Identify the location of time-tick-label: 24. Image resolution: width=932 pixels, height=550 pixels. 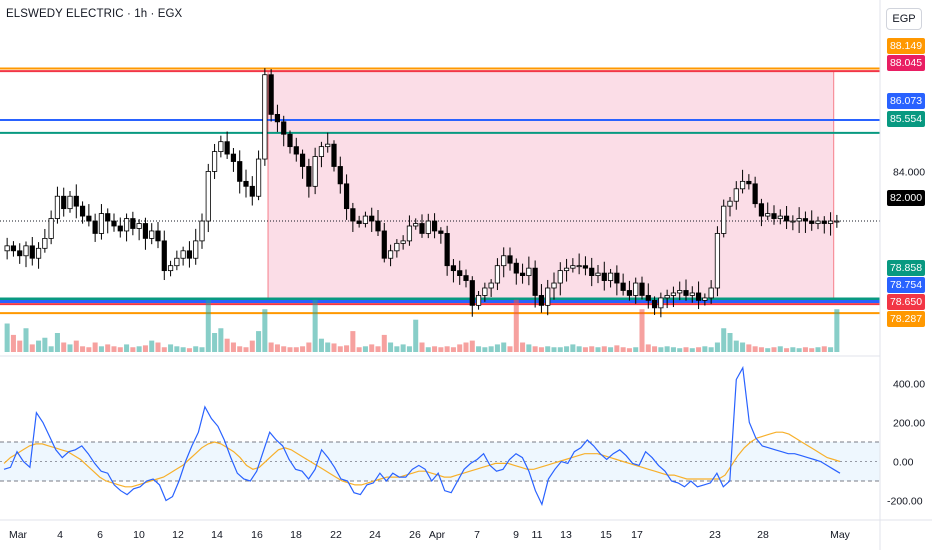
(375, 535).